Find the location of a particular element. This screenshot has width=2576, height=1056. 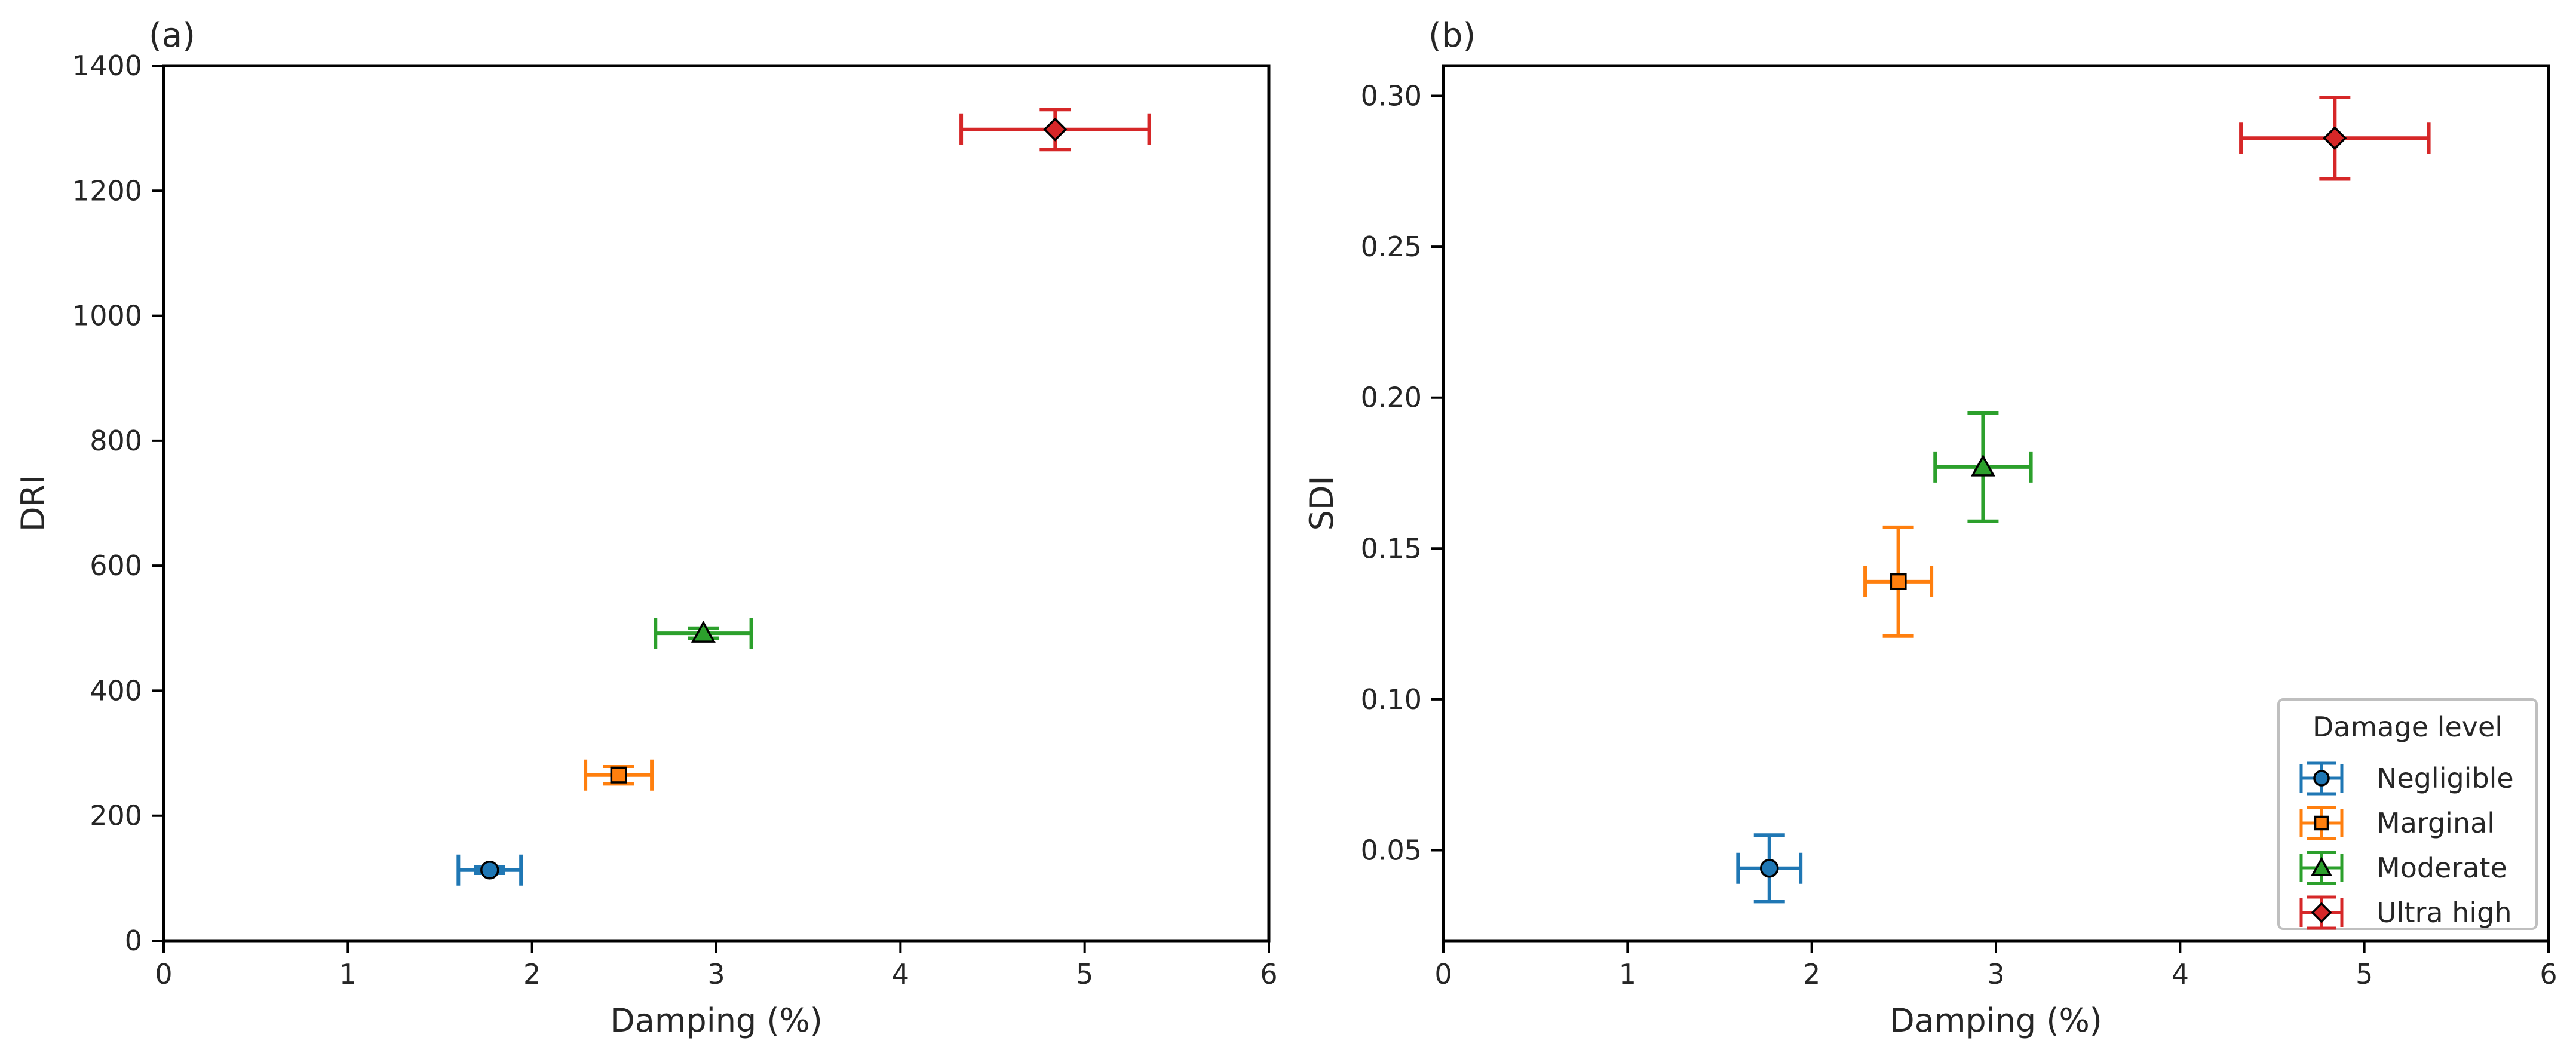

y-axis-label-a: DRI is located at coordinates (33, 503).